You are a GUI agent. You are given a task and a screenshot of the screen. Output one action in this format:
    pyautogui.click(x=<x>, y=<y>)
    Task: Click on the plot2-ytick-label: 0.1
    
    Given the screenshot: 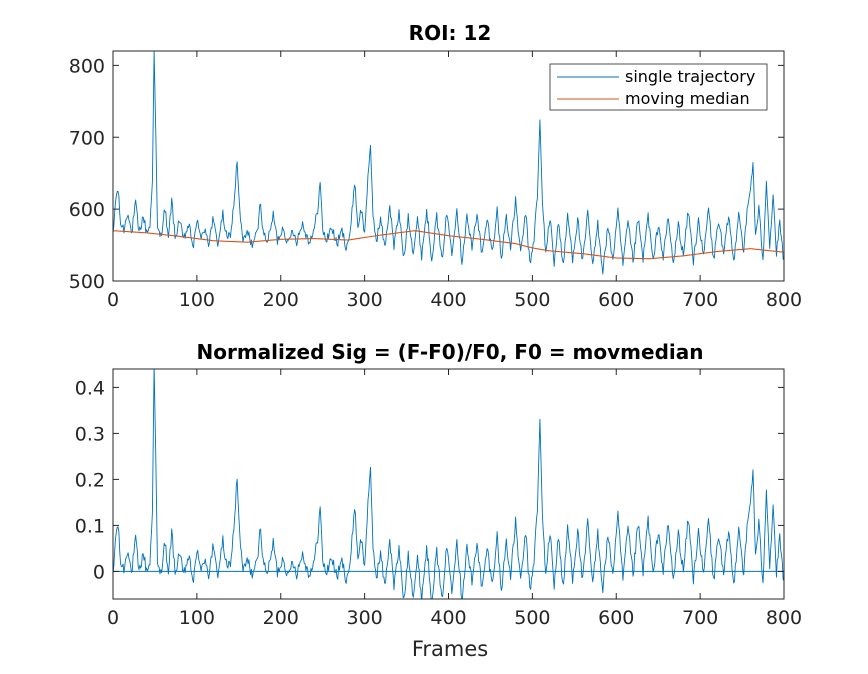 What is the action you would take?
    pyautogui.click(x=90, y=526)
    